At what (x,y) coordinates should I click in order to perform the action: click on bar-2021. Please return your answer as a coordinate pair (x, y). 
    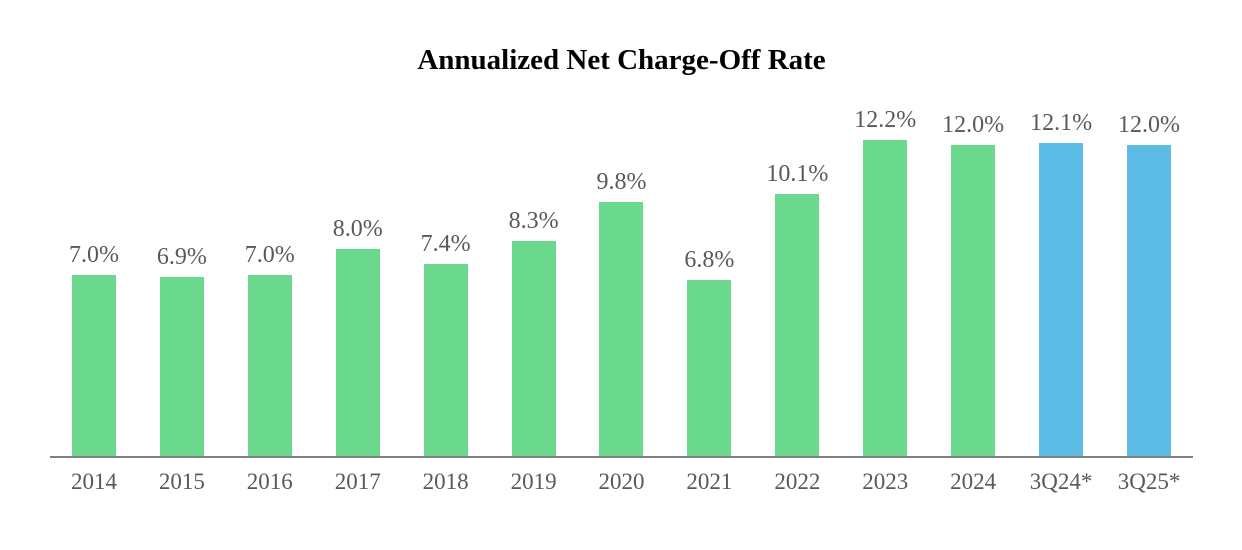
    Looking at the image, I should click on (709, 368).